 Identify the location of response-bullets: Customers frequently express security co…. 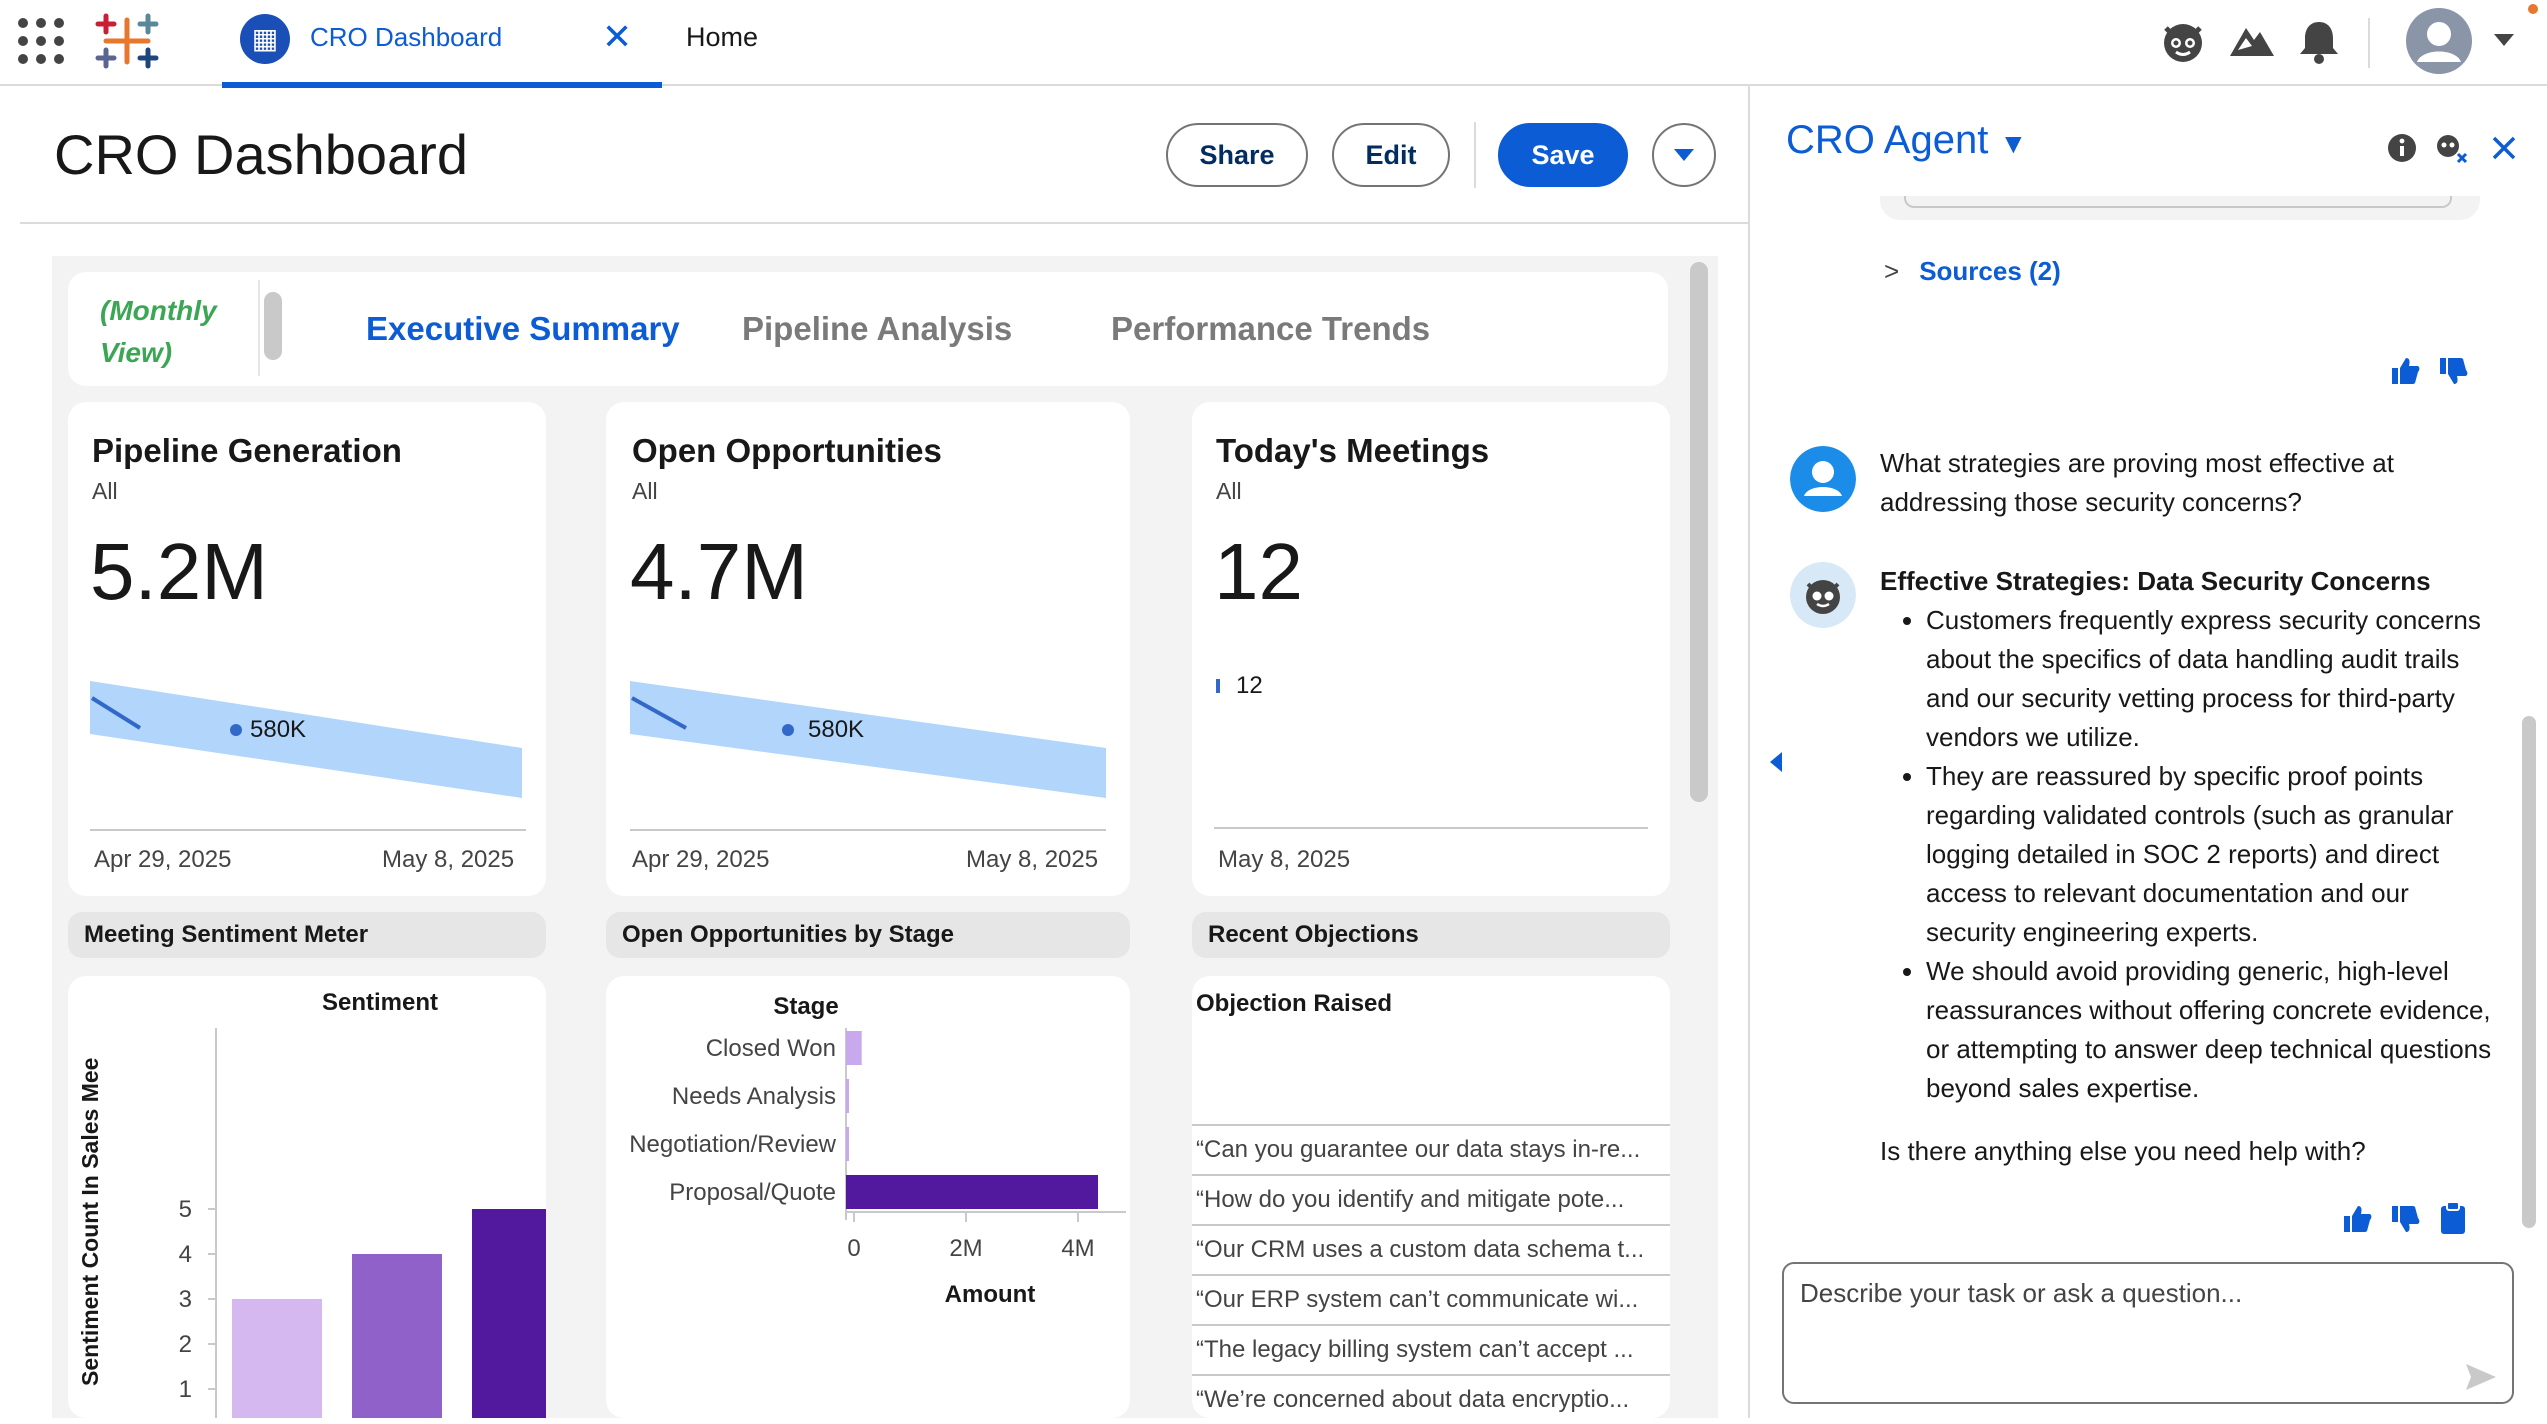
(2190, 854).